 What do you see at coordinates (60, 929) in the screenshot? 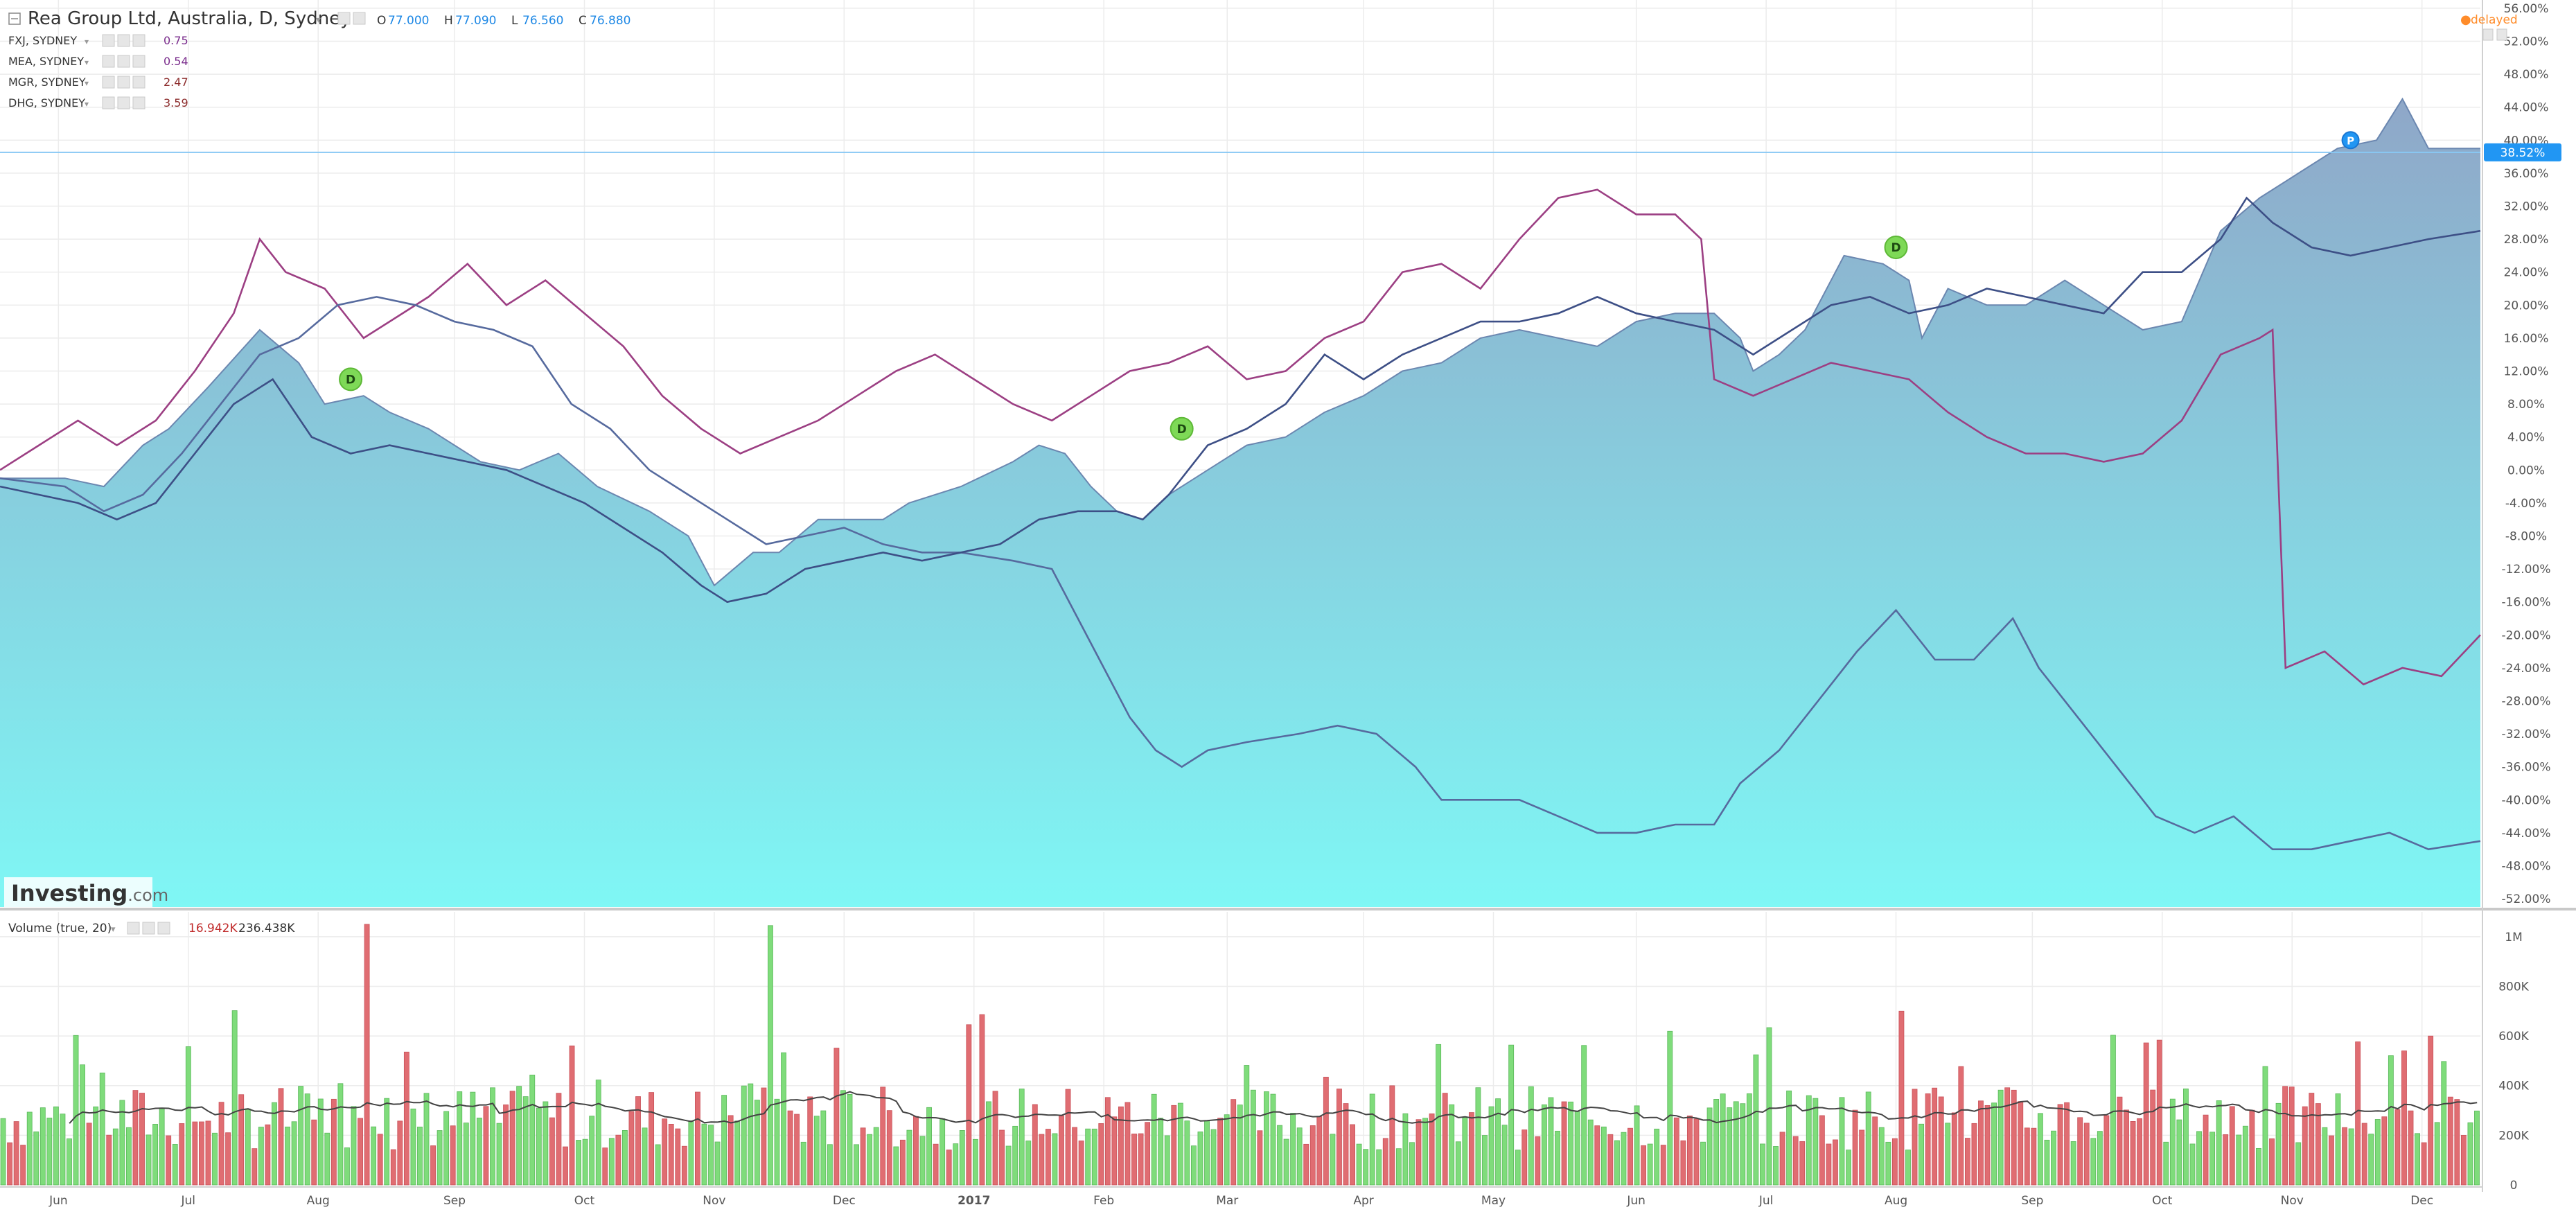
I see `volume-label: Volume (true, 20)` at bounding box center [60, 929].